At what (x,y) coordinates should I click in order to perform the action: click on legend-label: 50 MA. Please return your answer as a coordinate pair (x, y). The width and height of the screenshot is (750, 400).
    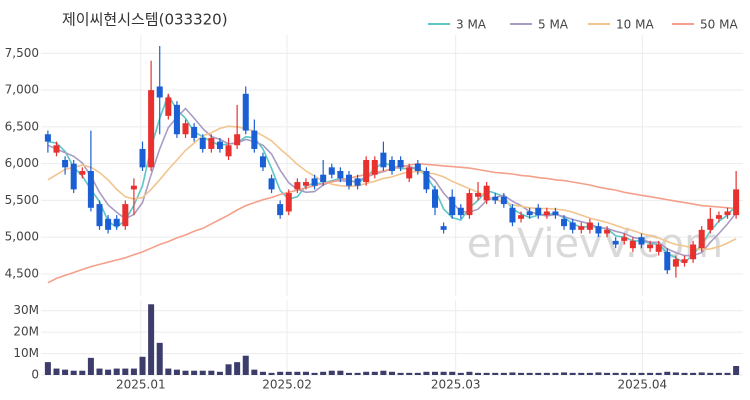
    Looking at the image, I should click on (719, 25).